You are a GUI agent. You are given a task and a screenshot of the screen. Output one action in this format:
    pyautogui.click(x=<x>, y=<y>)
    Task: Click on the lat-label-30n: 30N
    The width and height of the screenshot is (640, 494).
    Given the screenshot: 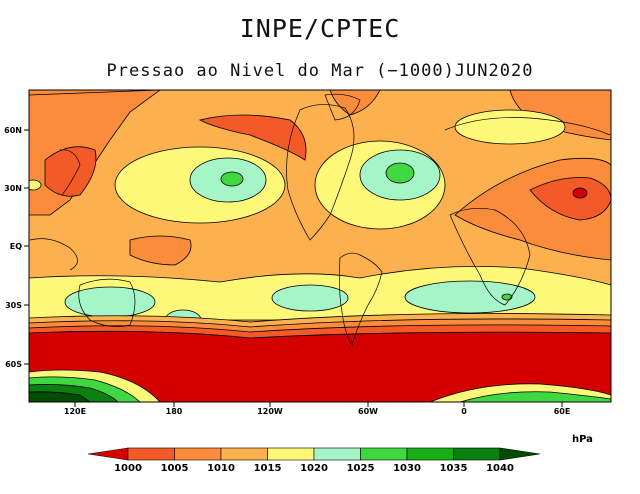 What is the action you would take?
    pyautogui.click(x=13, y=188)
    